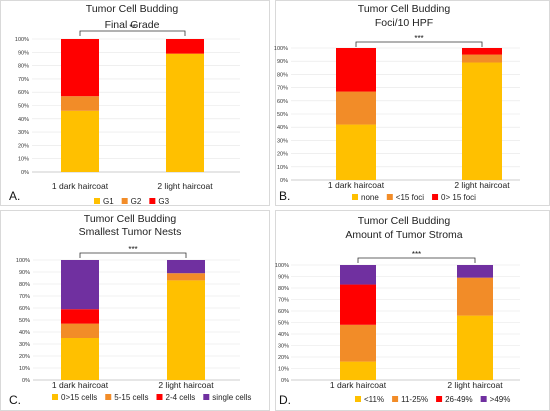 Image resolution: width=550 pixels, height=411 pixels. I want to click on chart-b-ytick-label: 10%, so click(282, 168).